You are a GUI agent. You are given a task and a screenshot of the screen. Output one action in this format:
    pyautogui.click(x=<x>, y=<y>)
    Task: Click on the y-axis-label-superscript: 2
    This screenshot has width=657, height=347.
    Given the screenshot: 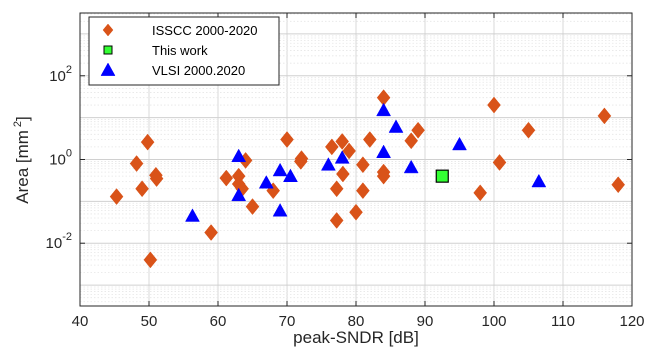 What is the action you would take?
    pyautogui.click(x=18, y=124)
    